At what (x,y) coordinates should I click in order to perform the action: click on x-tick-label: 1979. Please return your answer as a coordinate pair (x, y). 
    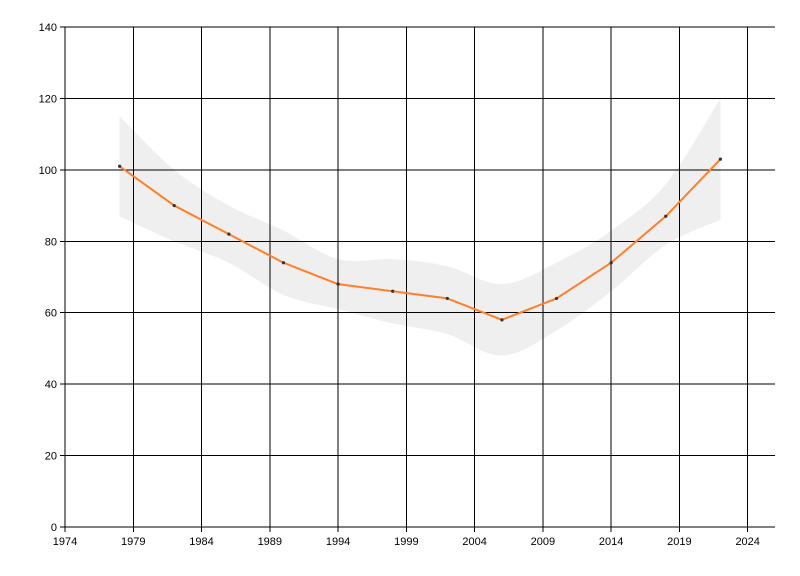
    Looking at the image, I should click on (133, 542).